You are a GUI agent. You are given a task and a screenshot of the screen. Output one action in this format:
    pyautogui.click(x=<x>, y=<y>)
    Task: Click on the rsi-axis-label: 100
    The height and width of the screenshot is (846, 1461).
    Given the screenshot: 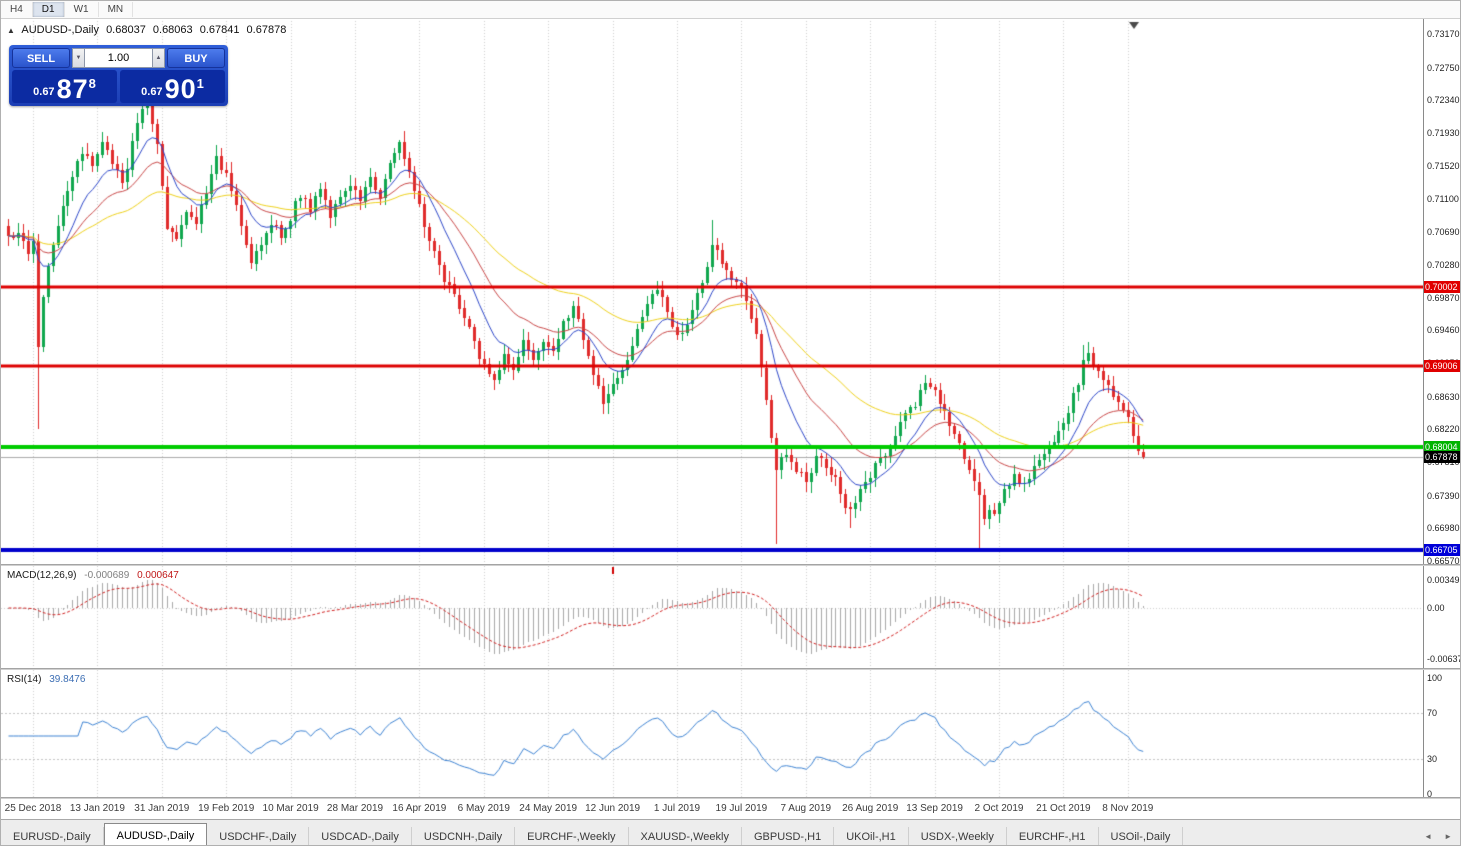 What is the action you would take?
    pyautogui.click(x=1435, y=678)
    